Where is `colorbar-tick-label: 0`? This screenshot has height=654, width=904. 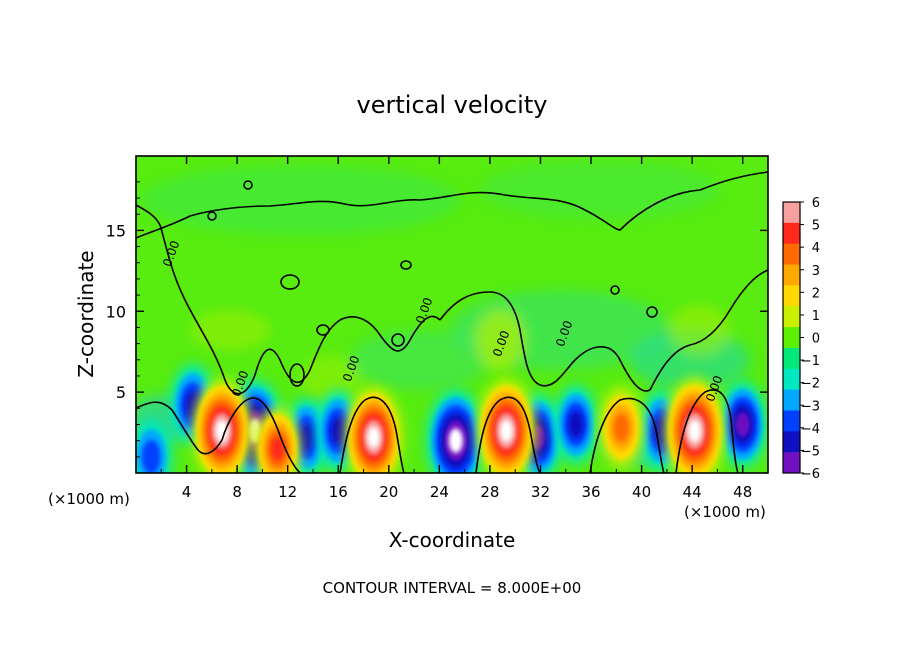
colorbar-tick-label: 0 is located at coordinates (816, 339).